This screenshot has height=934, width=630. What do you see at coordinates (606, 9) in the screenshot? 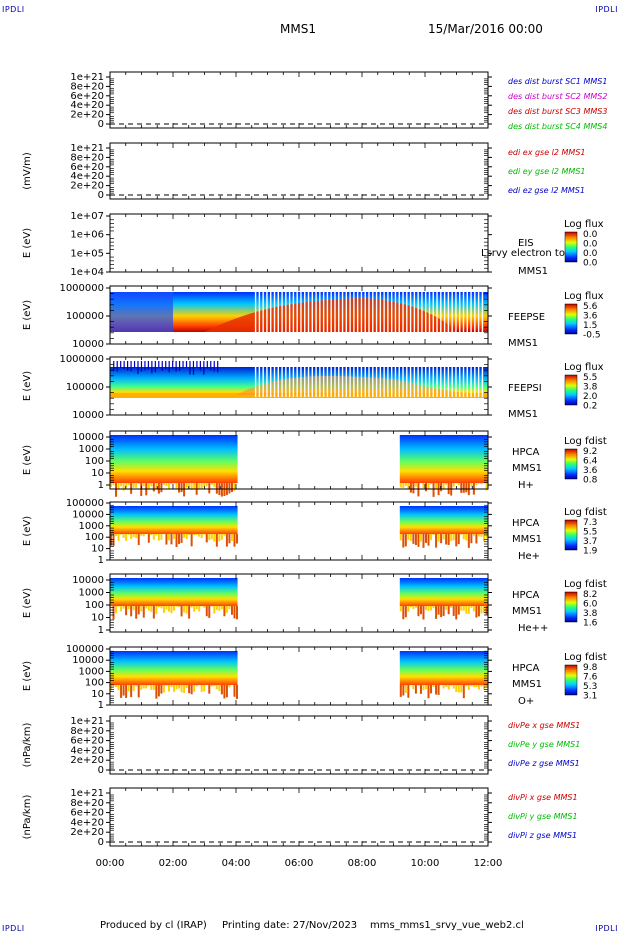
I see `corner-tag-top-right: IPDLI` at bounding box center [606, 9].